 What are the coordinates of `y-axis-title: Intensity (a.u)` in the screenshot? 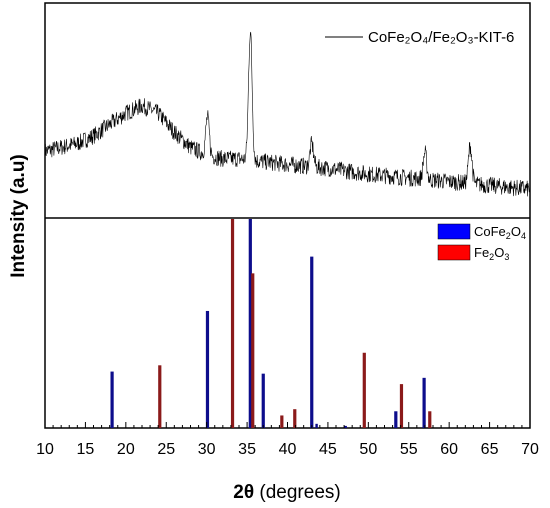 It's located at (18, 216).